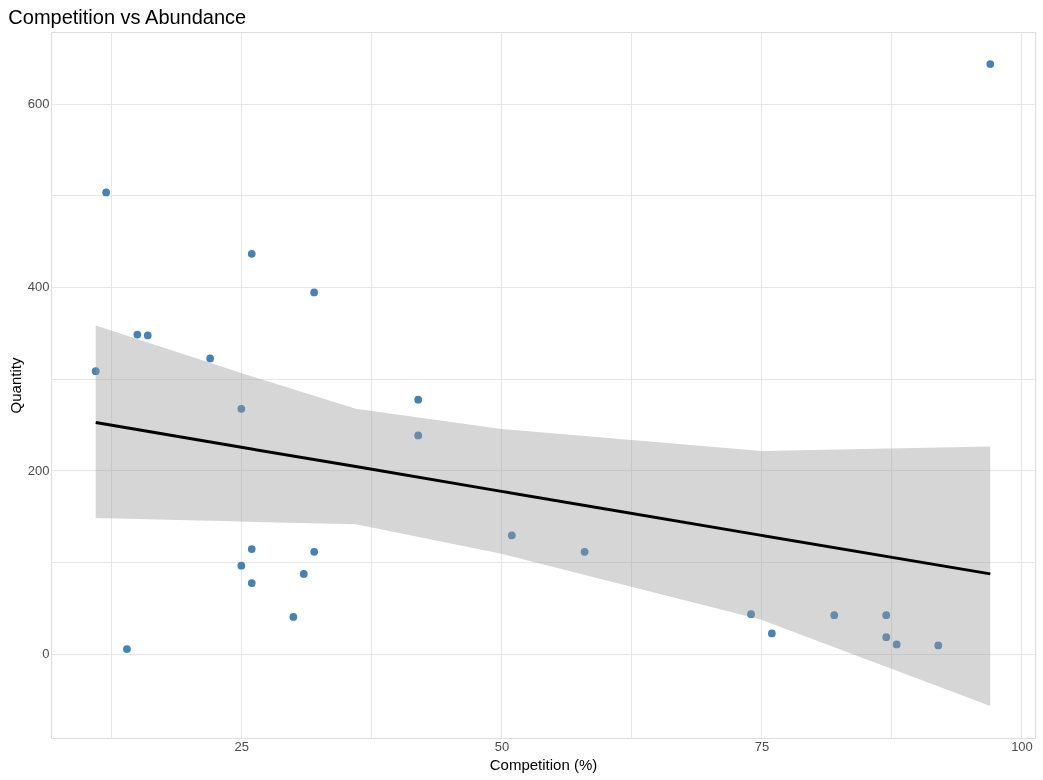 Image resolution: width=1043 pixels, height=780 pixels. I want to click on chart-title: Competition vs Abundance, so click(127, 17).